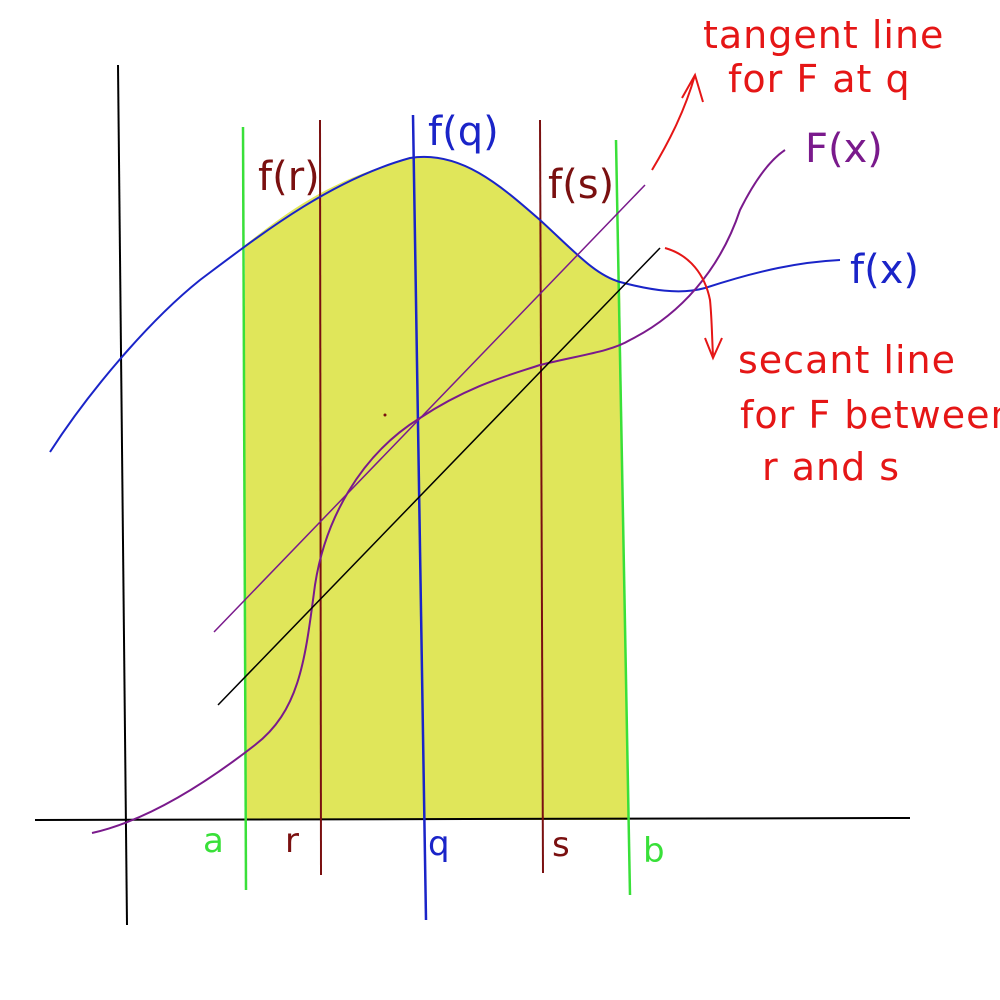 The width and height of the screenshot is (1000, 1000). What do you see at coordinates (654, 851) in the screenshot?
I see `tick-b: b` at bounding box center [654, 851].